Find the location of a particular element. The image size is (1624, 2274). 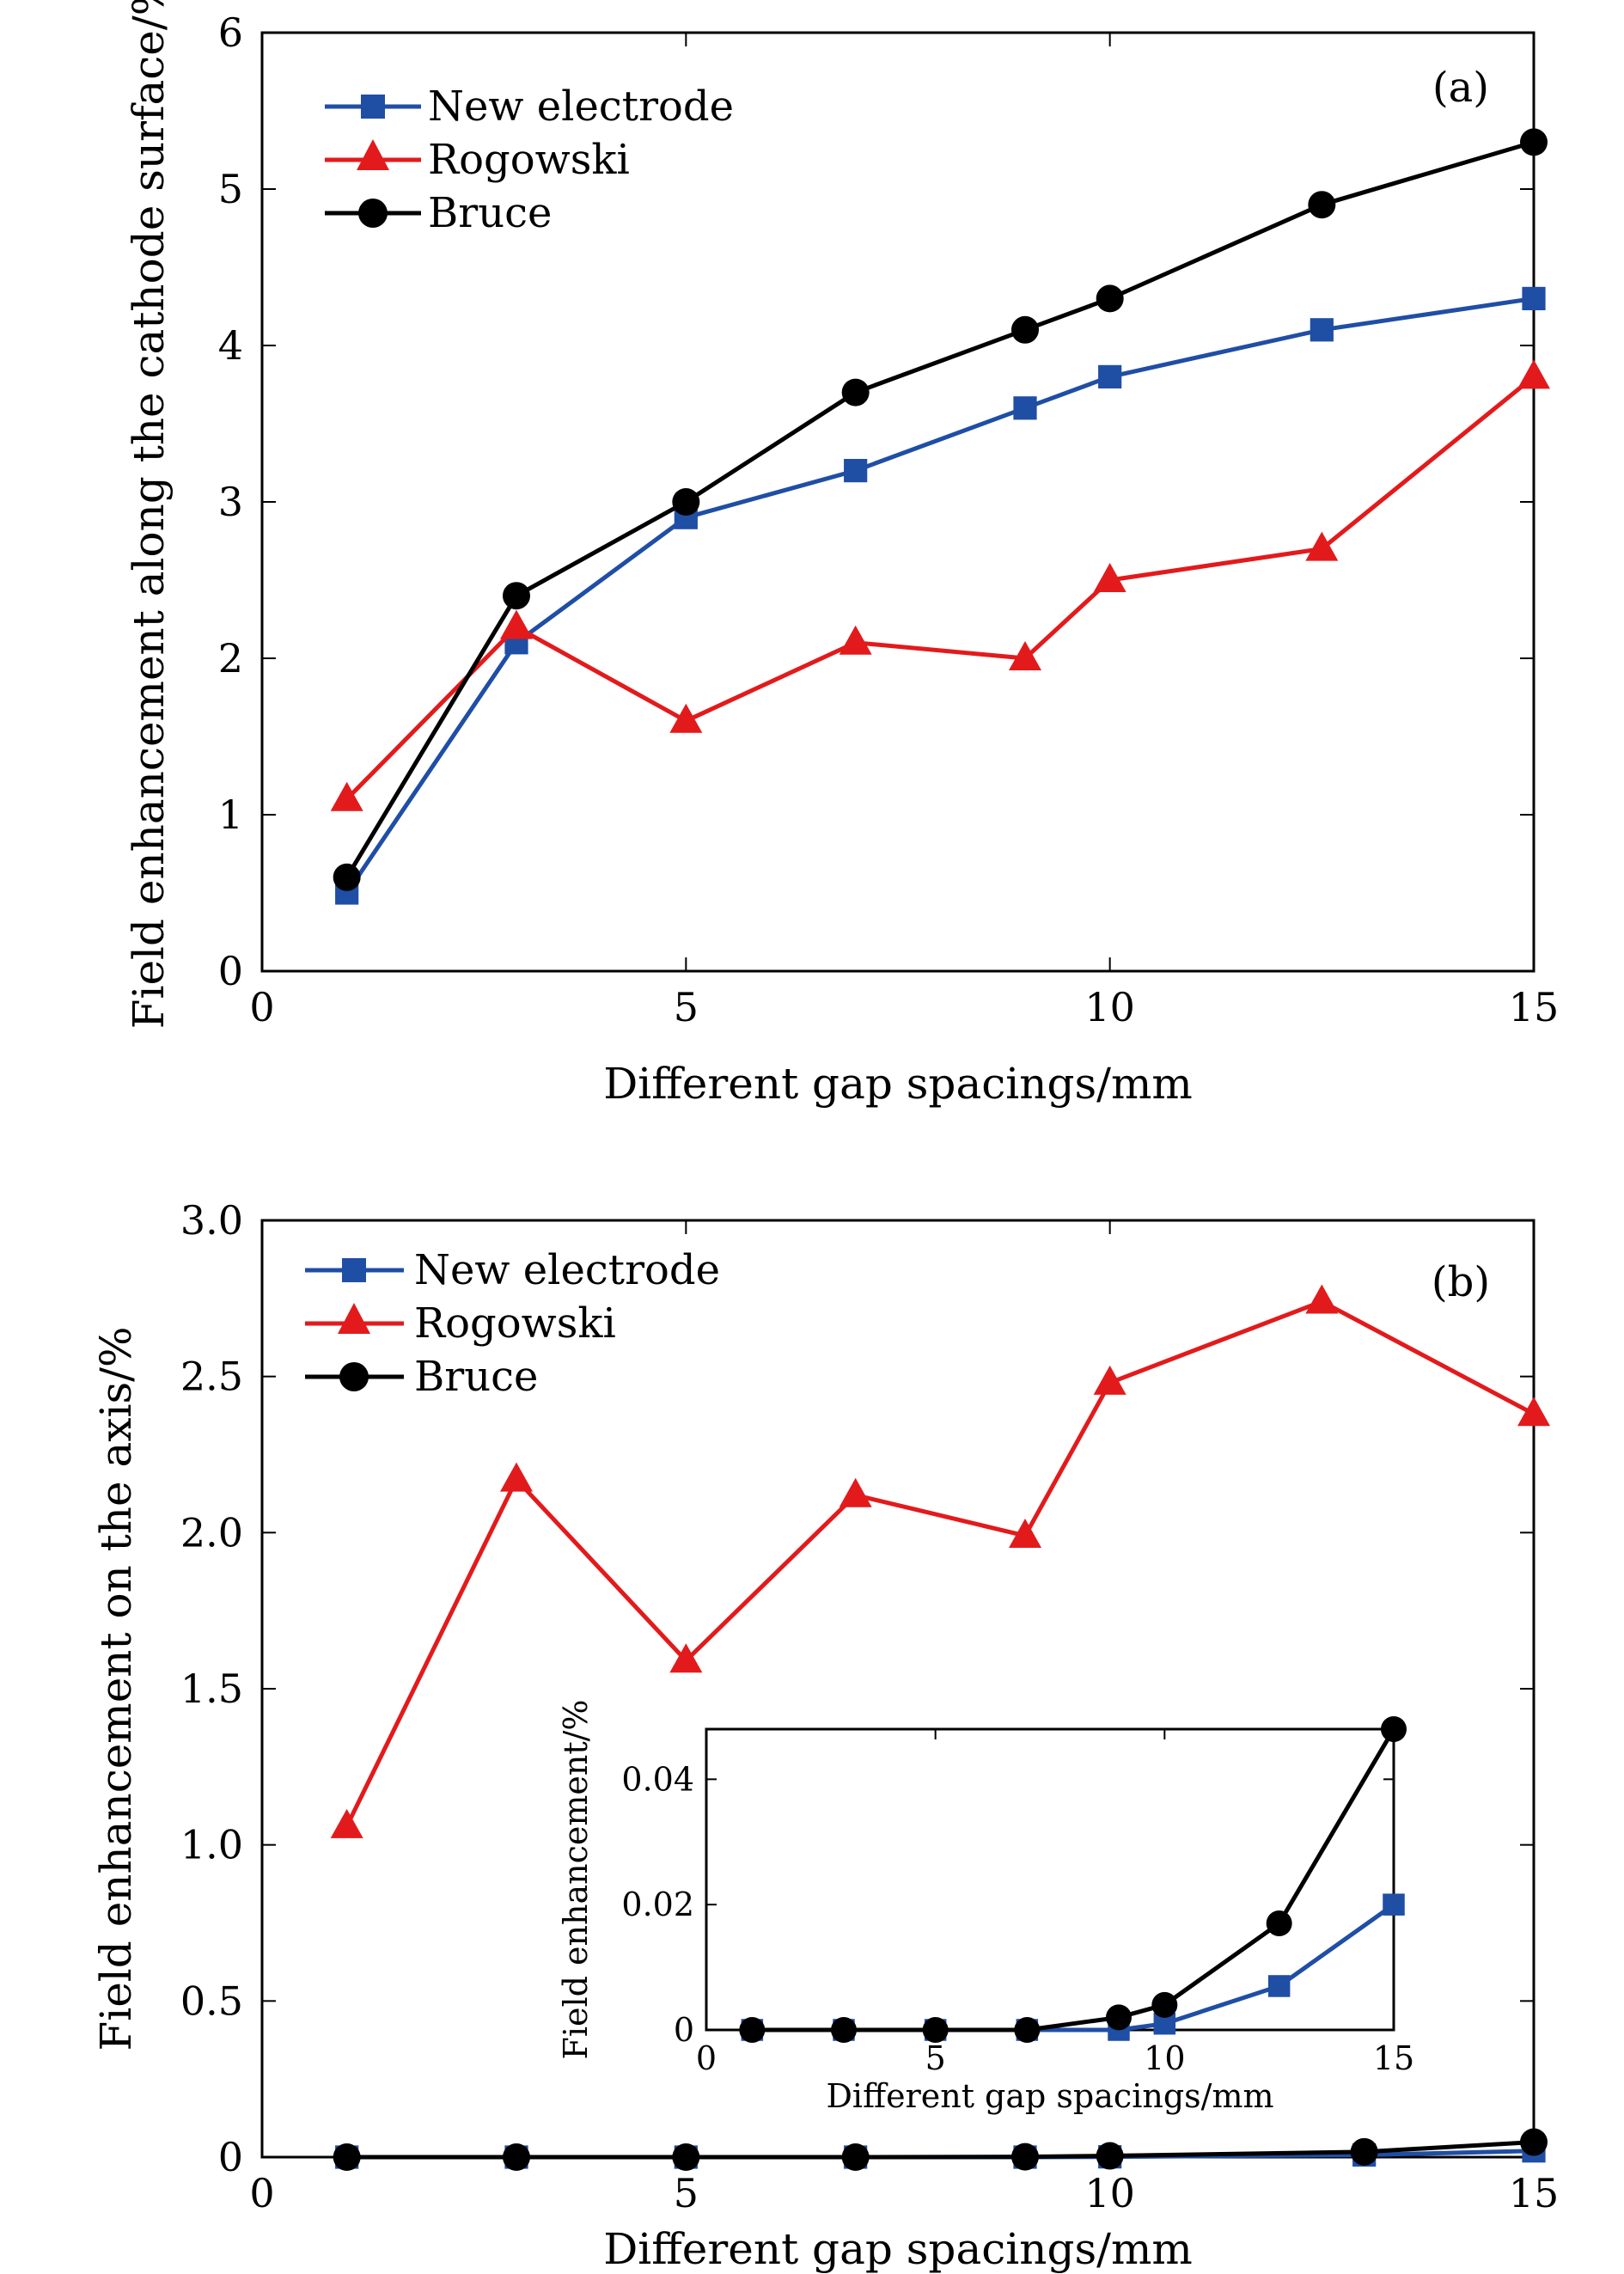

inset-y-tick-label-0: 0 is located at coordinates (684, 2030).